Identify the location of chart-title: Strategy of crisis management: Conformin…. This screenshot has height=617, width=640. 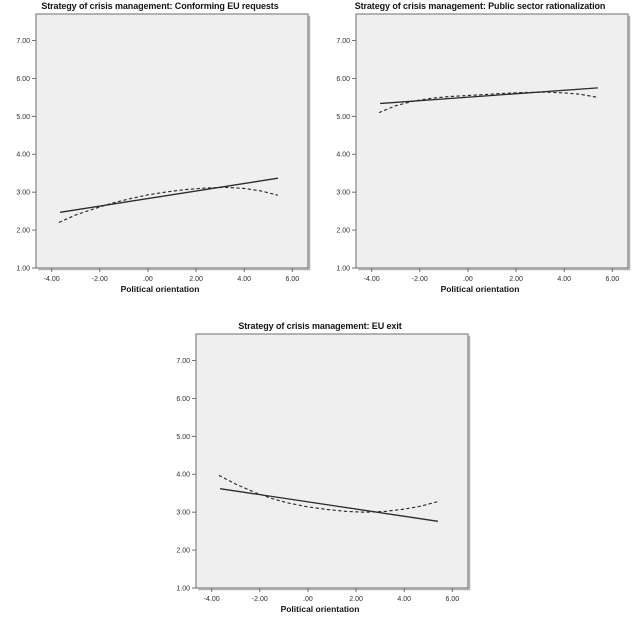
(160, 6).